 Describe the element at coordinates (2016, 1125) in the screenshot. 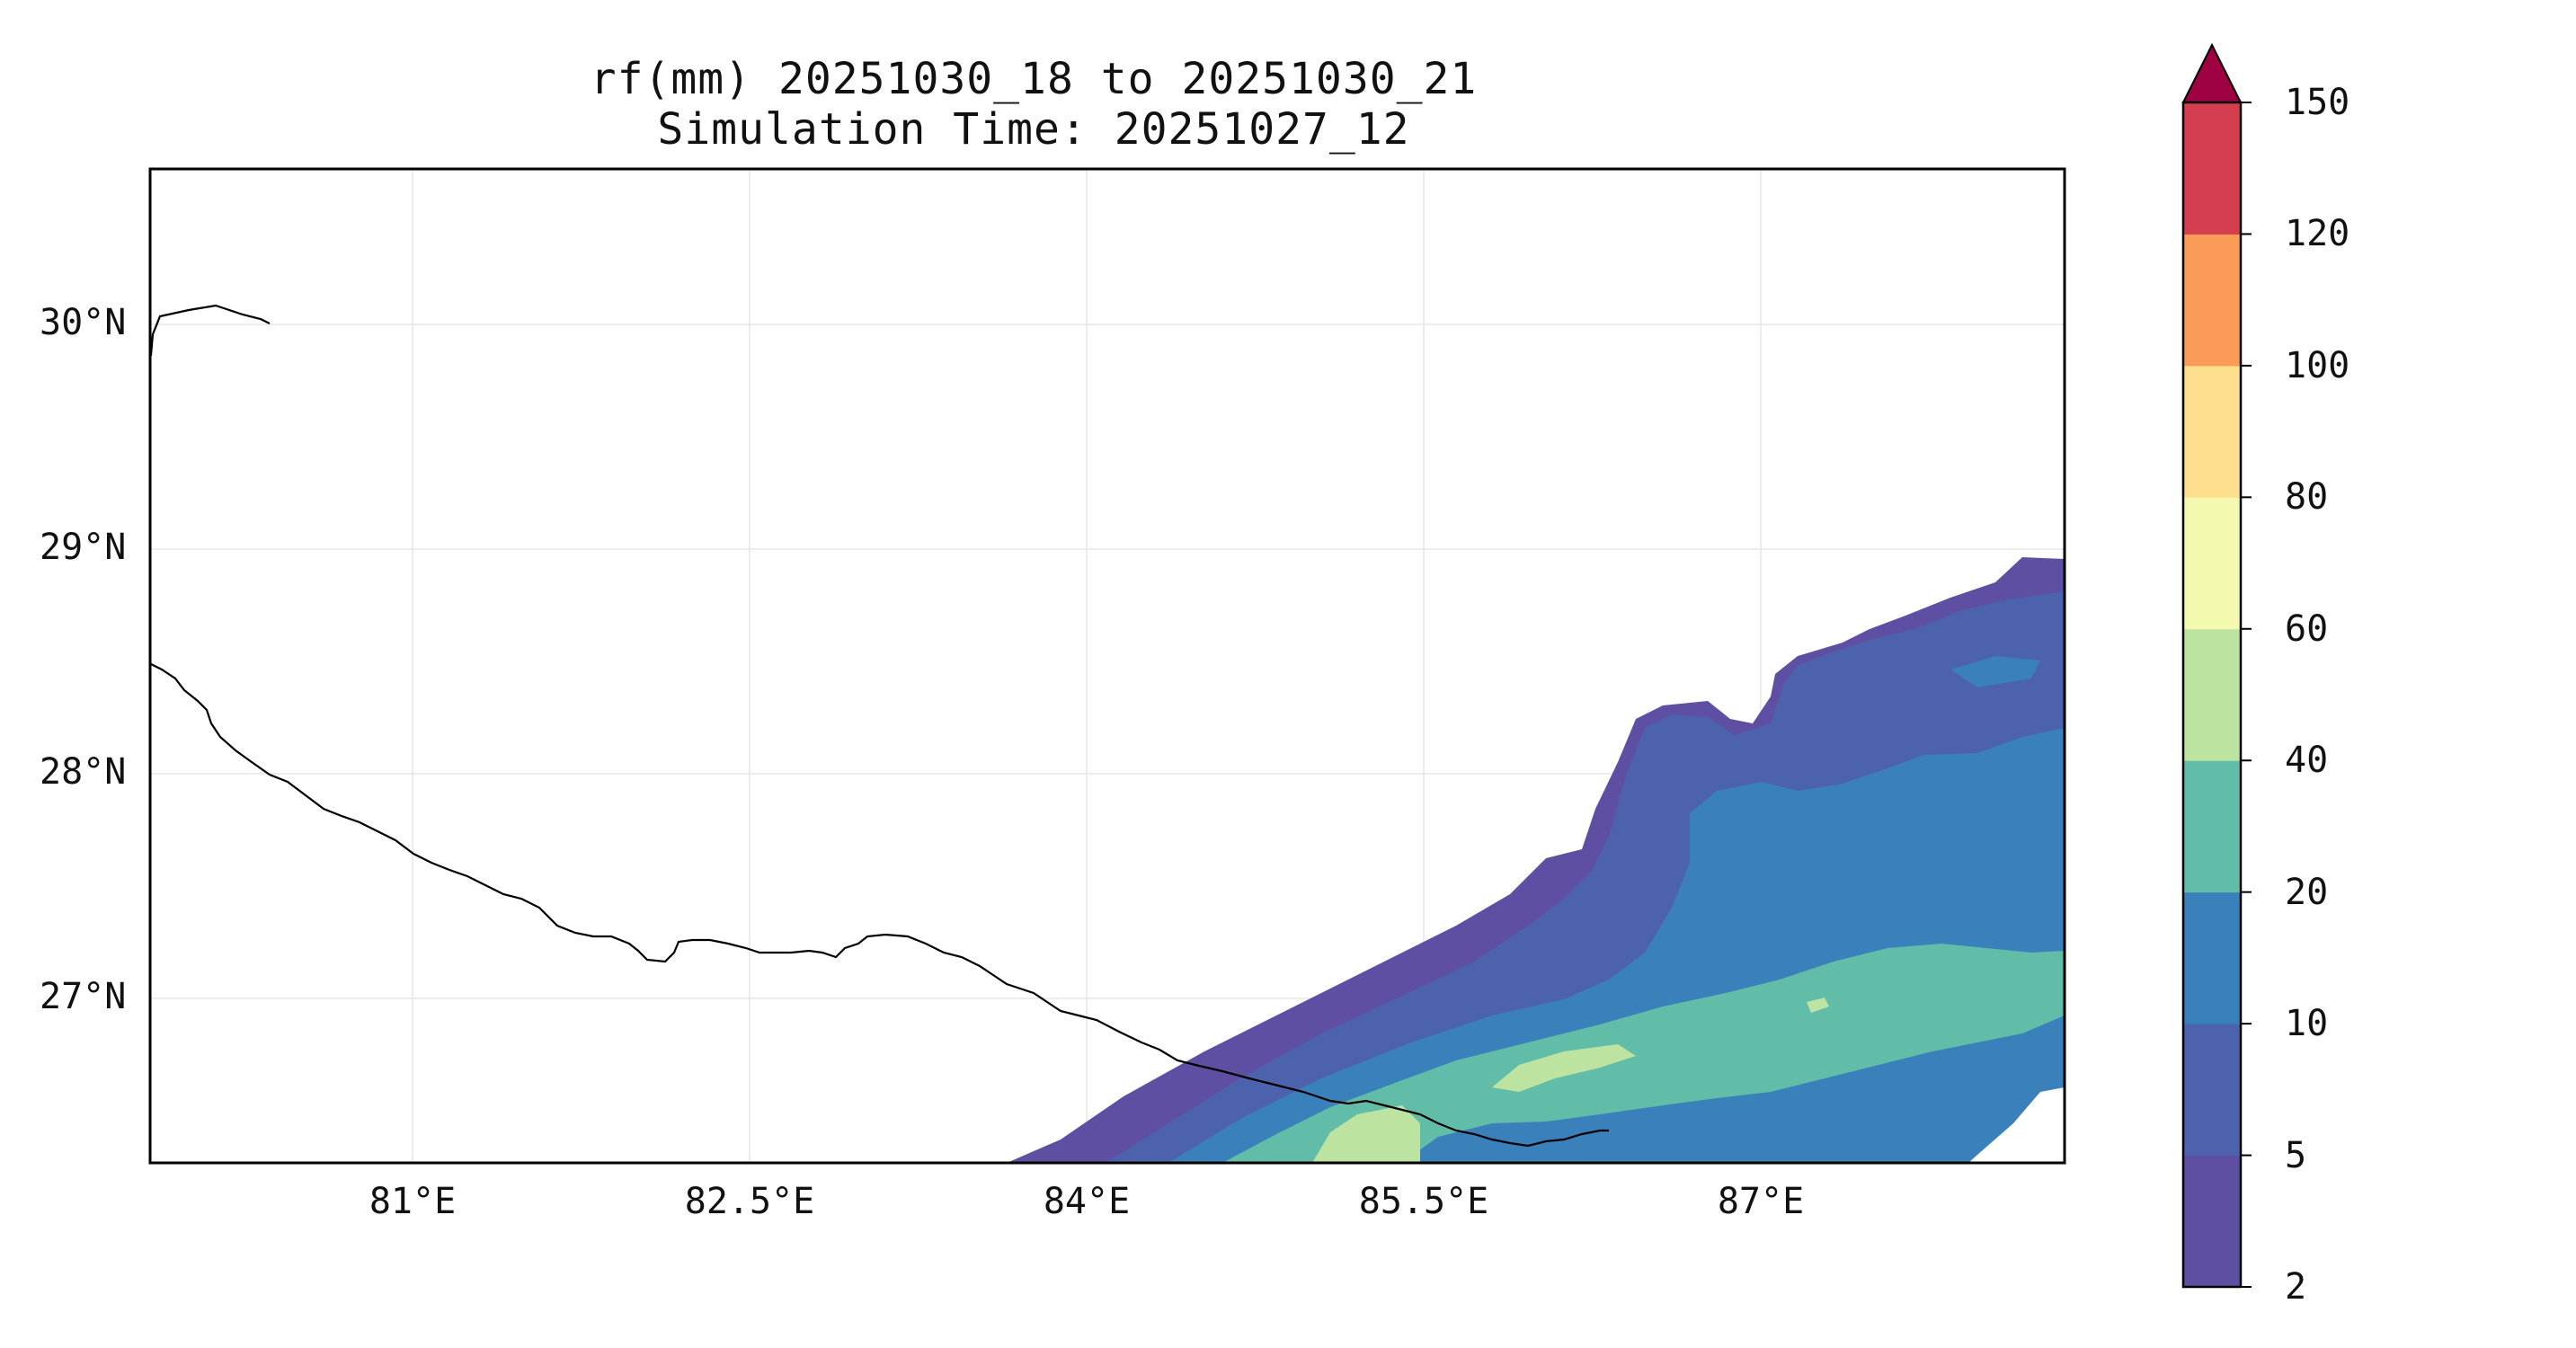

I see `no-rain-gap` at that location.